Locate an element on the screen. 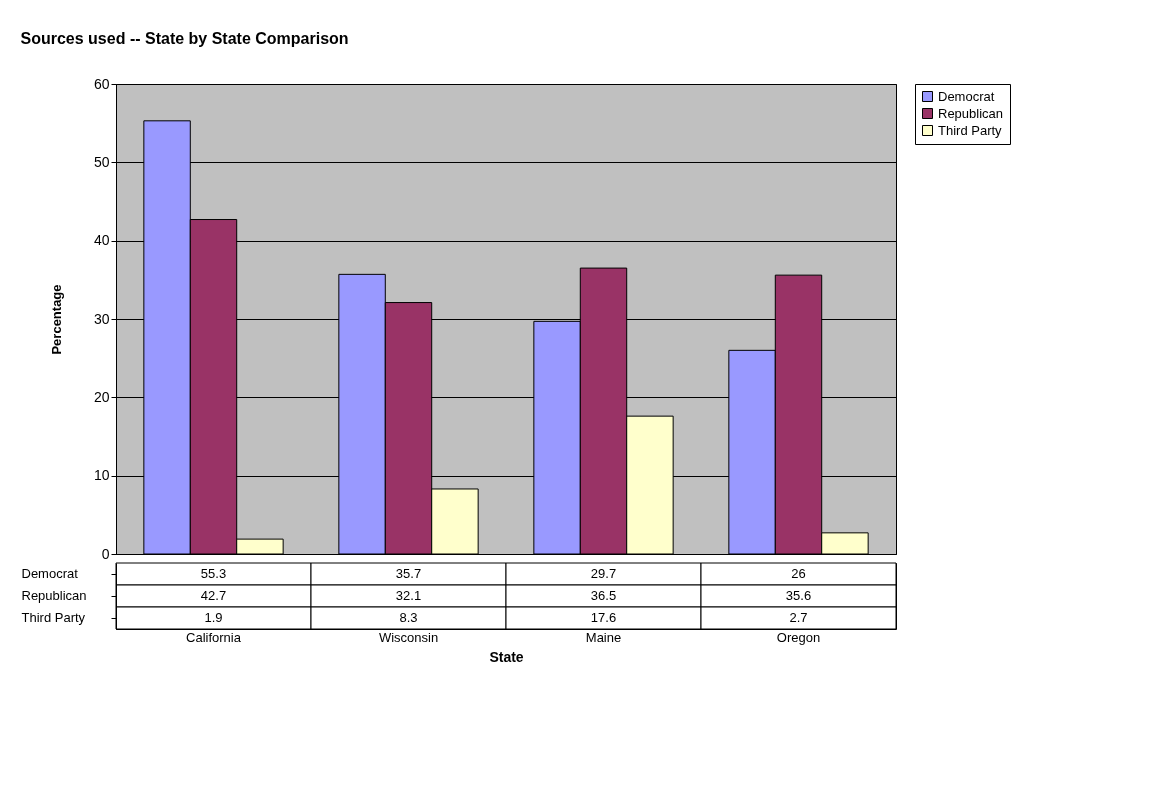 The image size is (1168, 798). text: Third Party is located at coordinates (53, 617).